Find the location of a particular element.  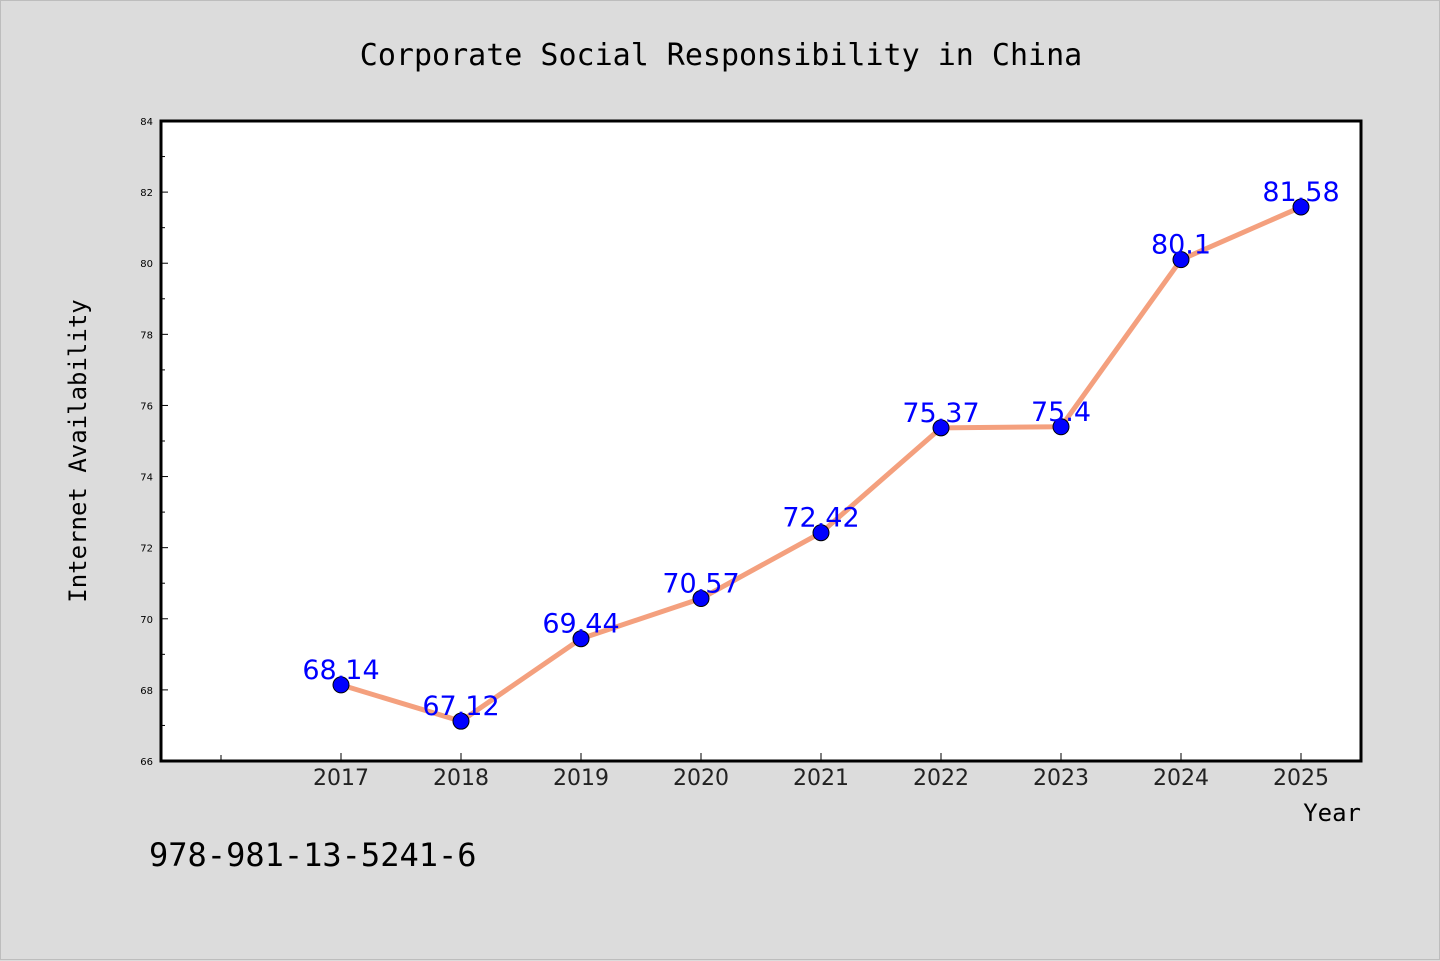

x-tick-label: 2025 is located at coordinates (1301, 778).